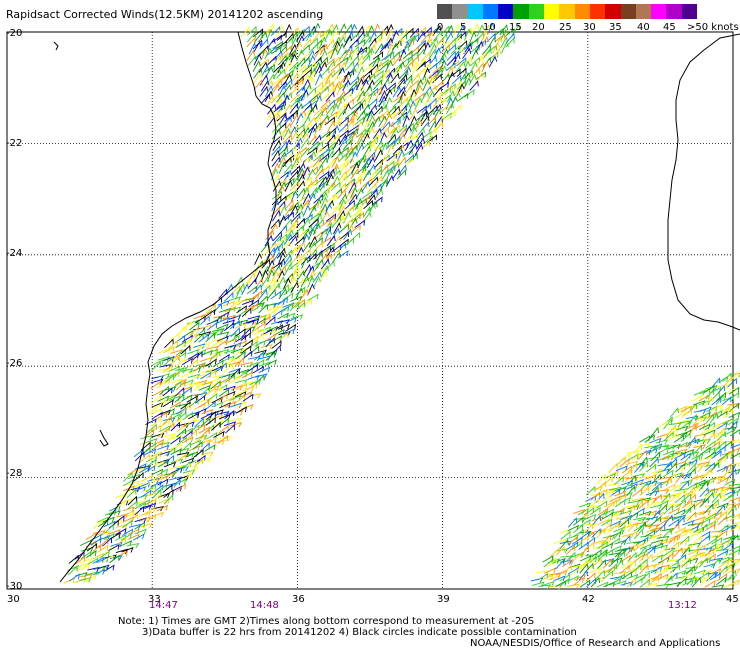  What do you see at coordinates (643, 11) in the screenshot?
I see `legend-swatch` at bounding box center [643, 11].